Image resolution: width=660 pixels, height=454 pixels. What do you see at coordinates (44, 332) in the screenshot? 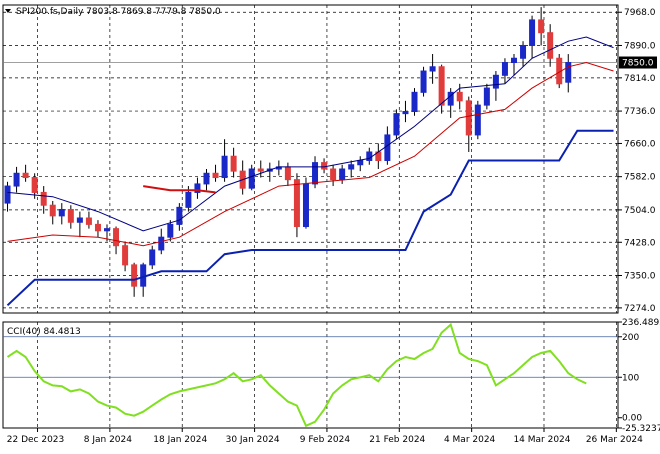
I see `cci-title-label: CCI(40) 84.4813` at bounding box center [44, 332].